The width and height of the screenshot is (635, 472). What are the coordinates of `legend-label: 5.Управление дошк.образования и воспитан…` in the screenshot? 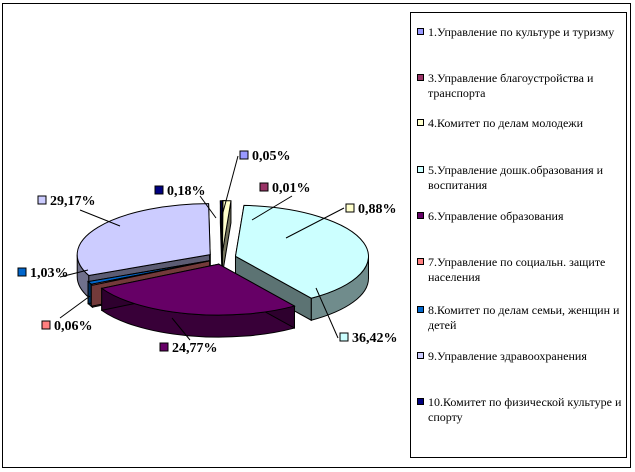 It's located at (516, 177).